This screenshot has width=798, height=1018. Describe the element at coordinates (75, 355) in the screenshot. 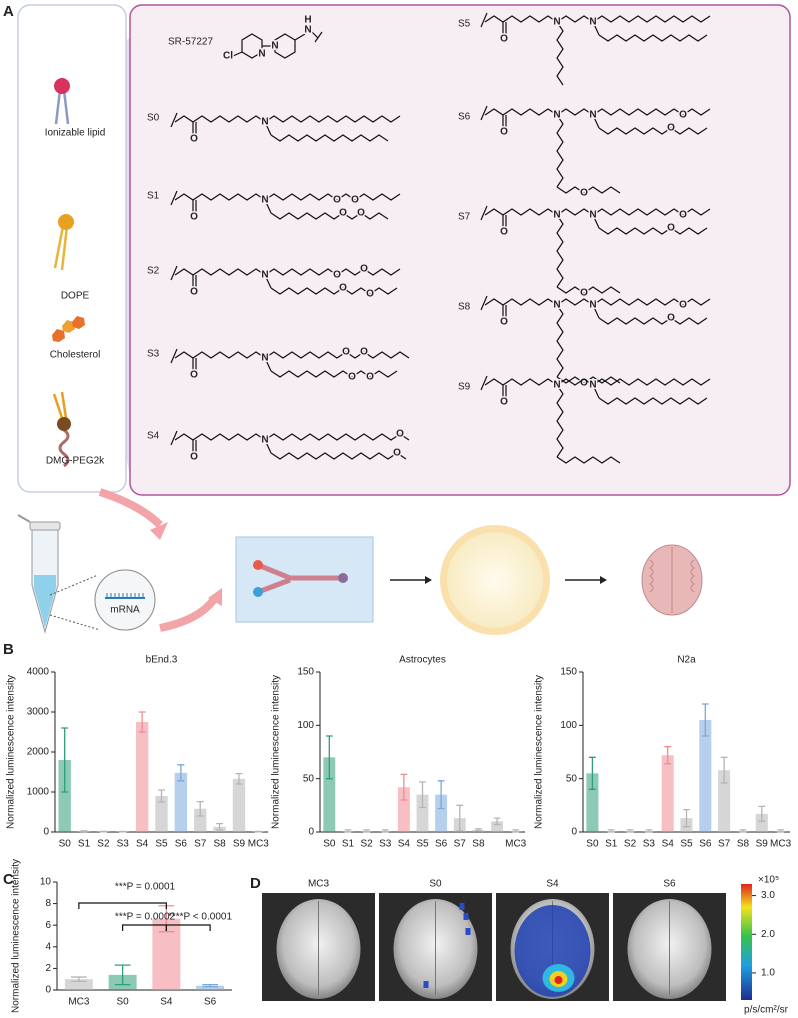

I see `component-label: Cholesterol` at that location.